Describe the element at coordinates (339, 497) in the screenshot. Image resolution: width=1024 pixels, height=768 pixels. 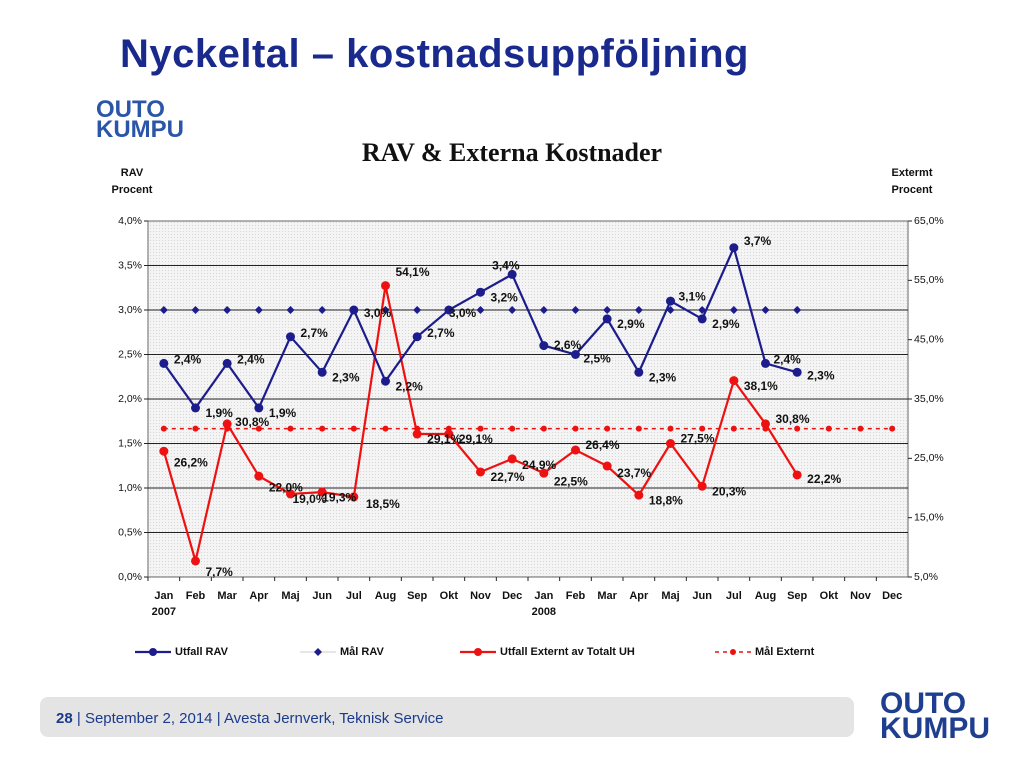
I see `data-label-utfall-externt: 19,3%` at that location.